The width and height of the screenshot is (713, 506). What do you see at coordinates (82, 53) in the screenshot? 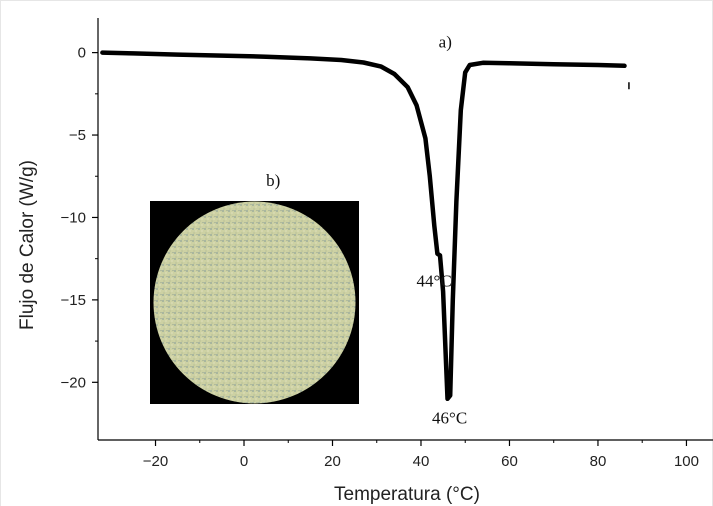
I see `y-tick-label: 0` at bounding box center [82, 53].